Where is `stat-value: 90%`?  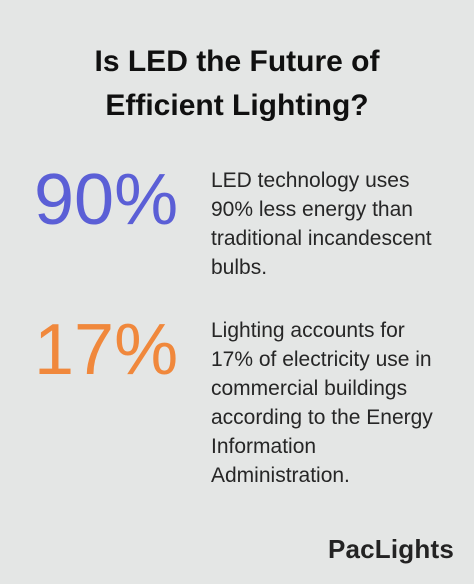
stat-value: 90% is located at coordinates (106, 200).